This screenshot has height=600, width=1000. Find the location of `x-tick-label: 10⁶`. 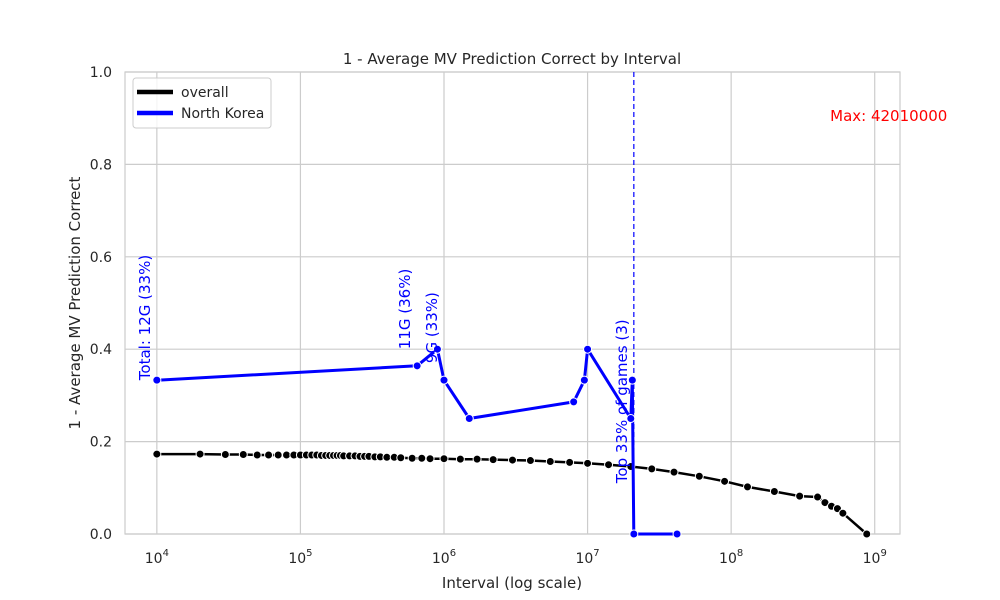

x-tick-label: 10⁶ is located at coordinates (444, 557).